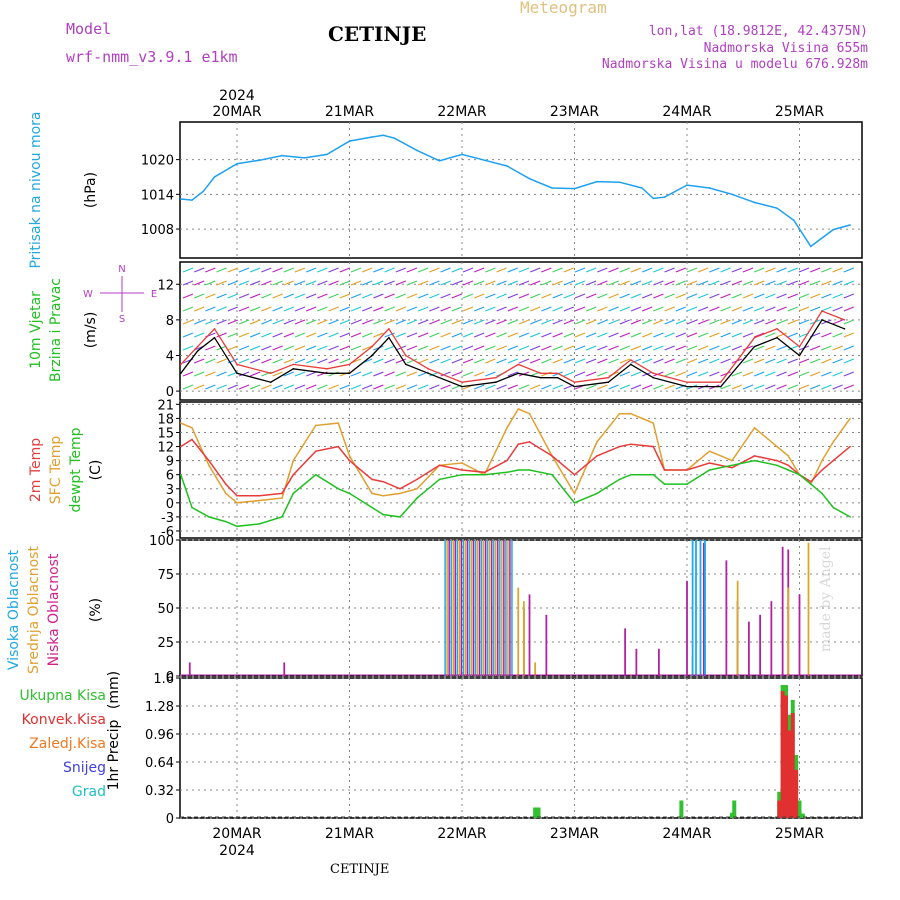 This screenshot has height=900, width=900. Describe the element at coordinates (159, 735) in the screenshot. I see `tick-label: 0.96` at that location.